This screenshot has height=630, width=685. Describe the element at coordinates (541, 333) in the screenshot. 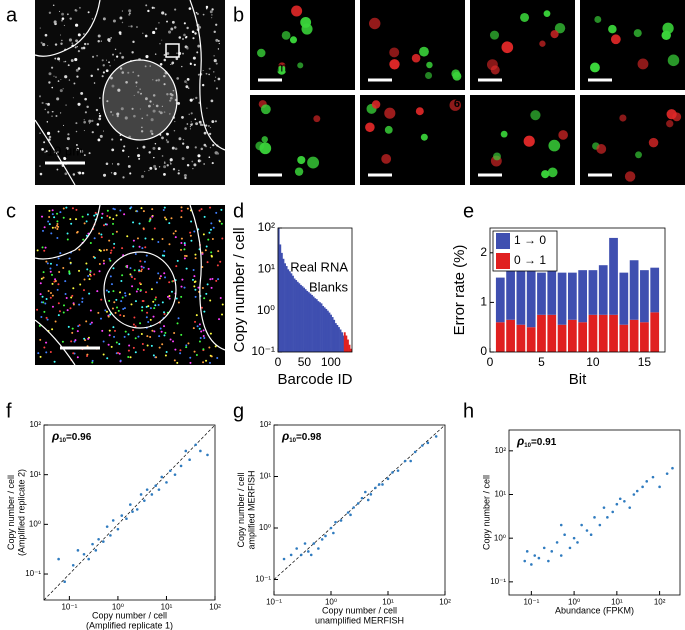

I see `bar-segment` at that location.